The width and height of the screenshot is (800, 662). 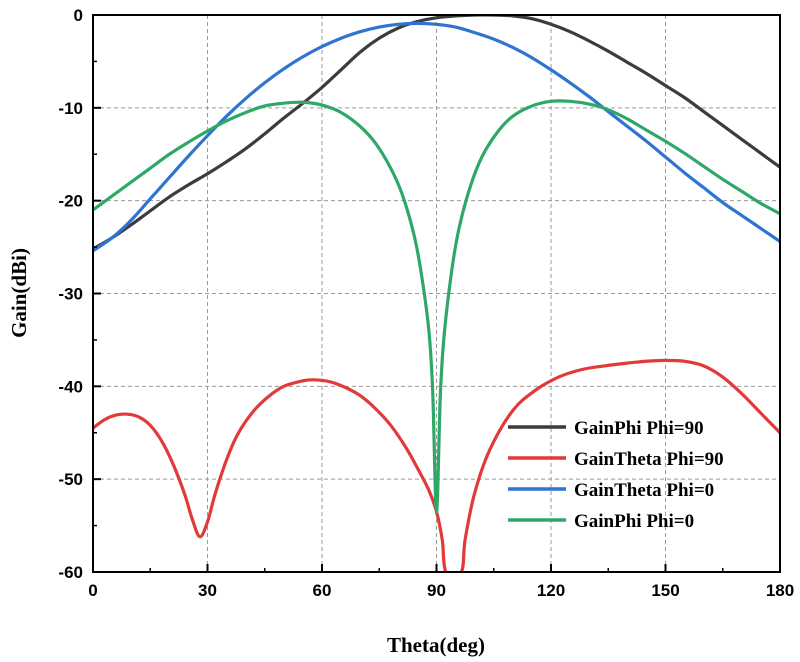 I want to click on x-tick-label: 0, so click(x=92, y=590).